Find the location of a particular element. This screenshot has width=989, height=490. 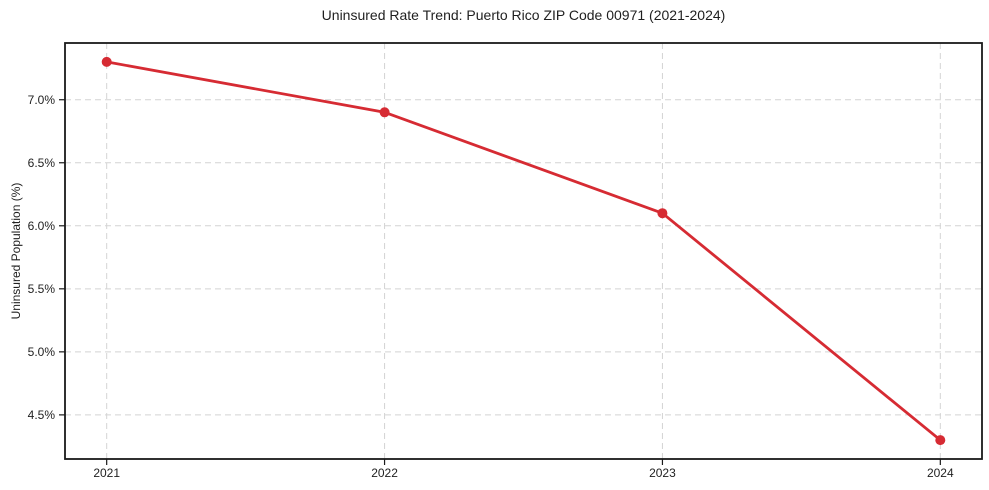

x-tick-label: 2022 is located at coordinates (384, 473).